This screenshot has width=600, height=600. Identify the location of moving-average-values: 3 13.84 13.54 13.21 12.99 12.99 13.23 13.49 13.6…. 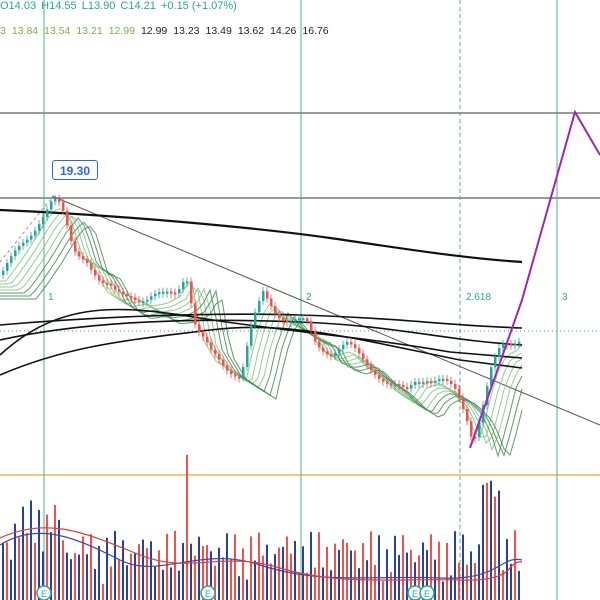
(167, 32).